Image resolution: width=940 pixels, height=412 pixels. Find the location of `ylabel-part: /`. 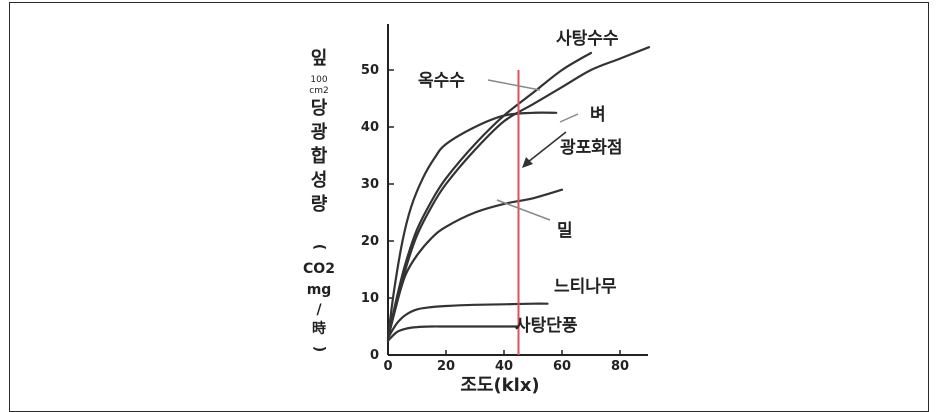

ylabel-part: / is located at coordinates (319, 310).